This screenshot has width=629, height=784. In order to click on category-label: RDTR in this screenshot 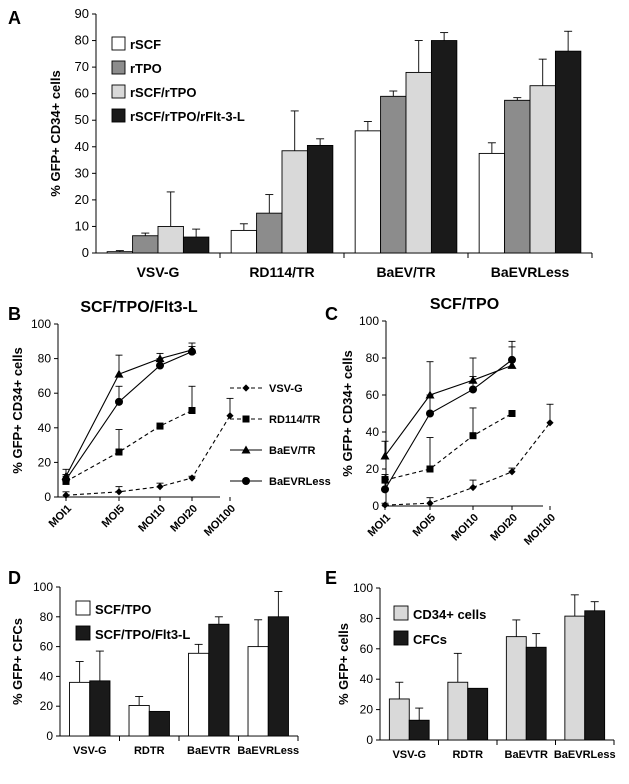, I will do `click(467, 755)`.